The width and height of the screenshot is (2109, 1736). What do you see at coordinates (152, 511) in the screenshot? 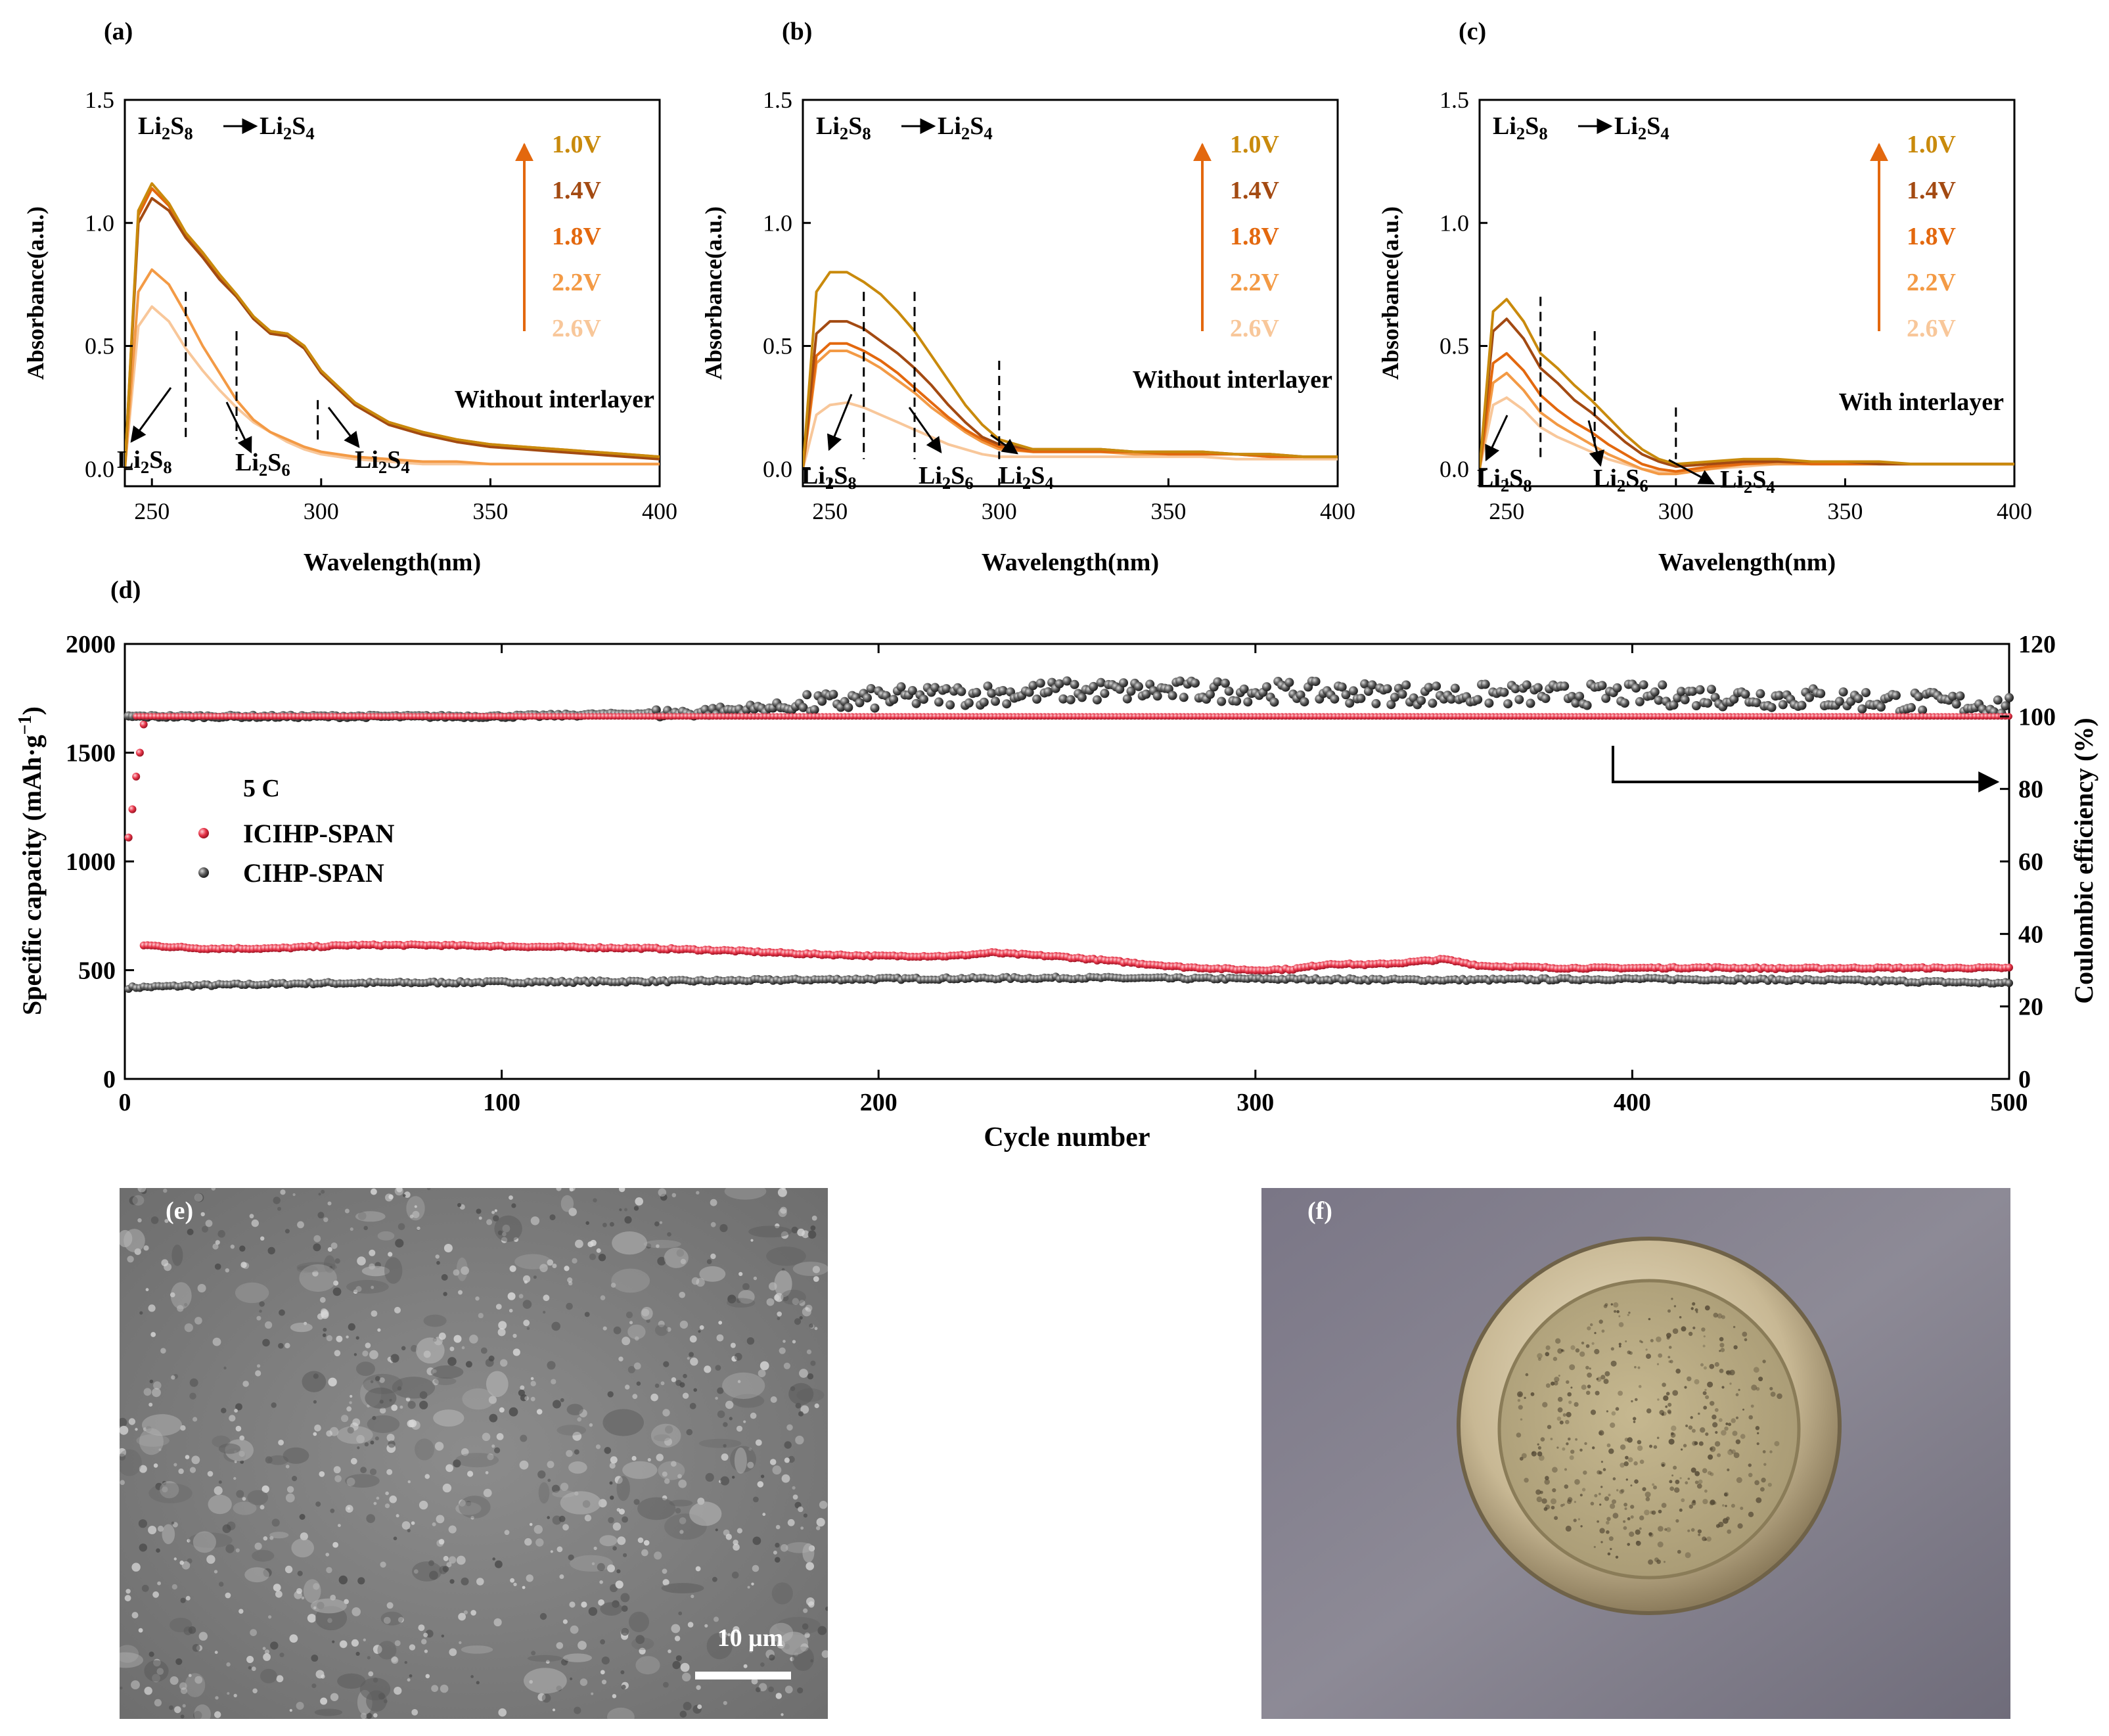
I see `panel-a-xtick-label-250: 250` at bounding box center [152, 511].